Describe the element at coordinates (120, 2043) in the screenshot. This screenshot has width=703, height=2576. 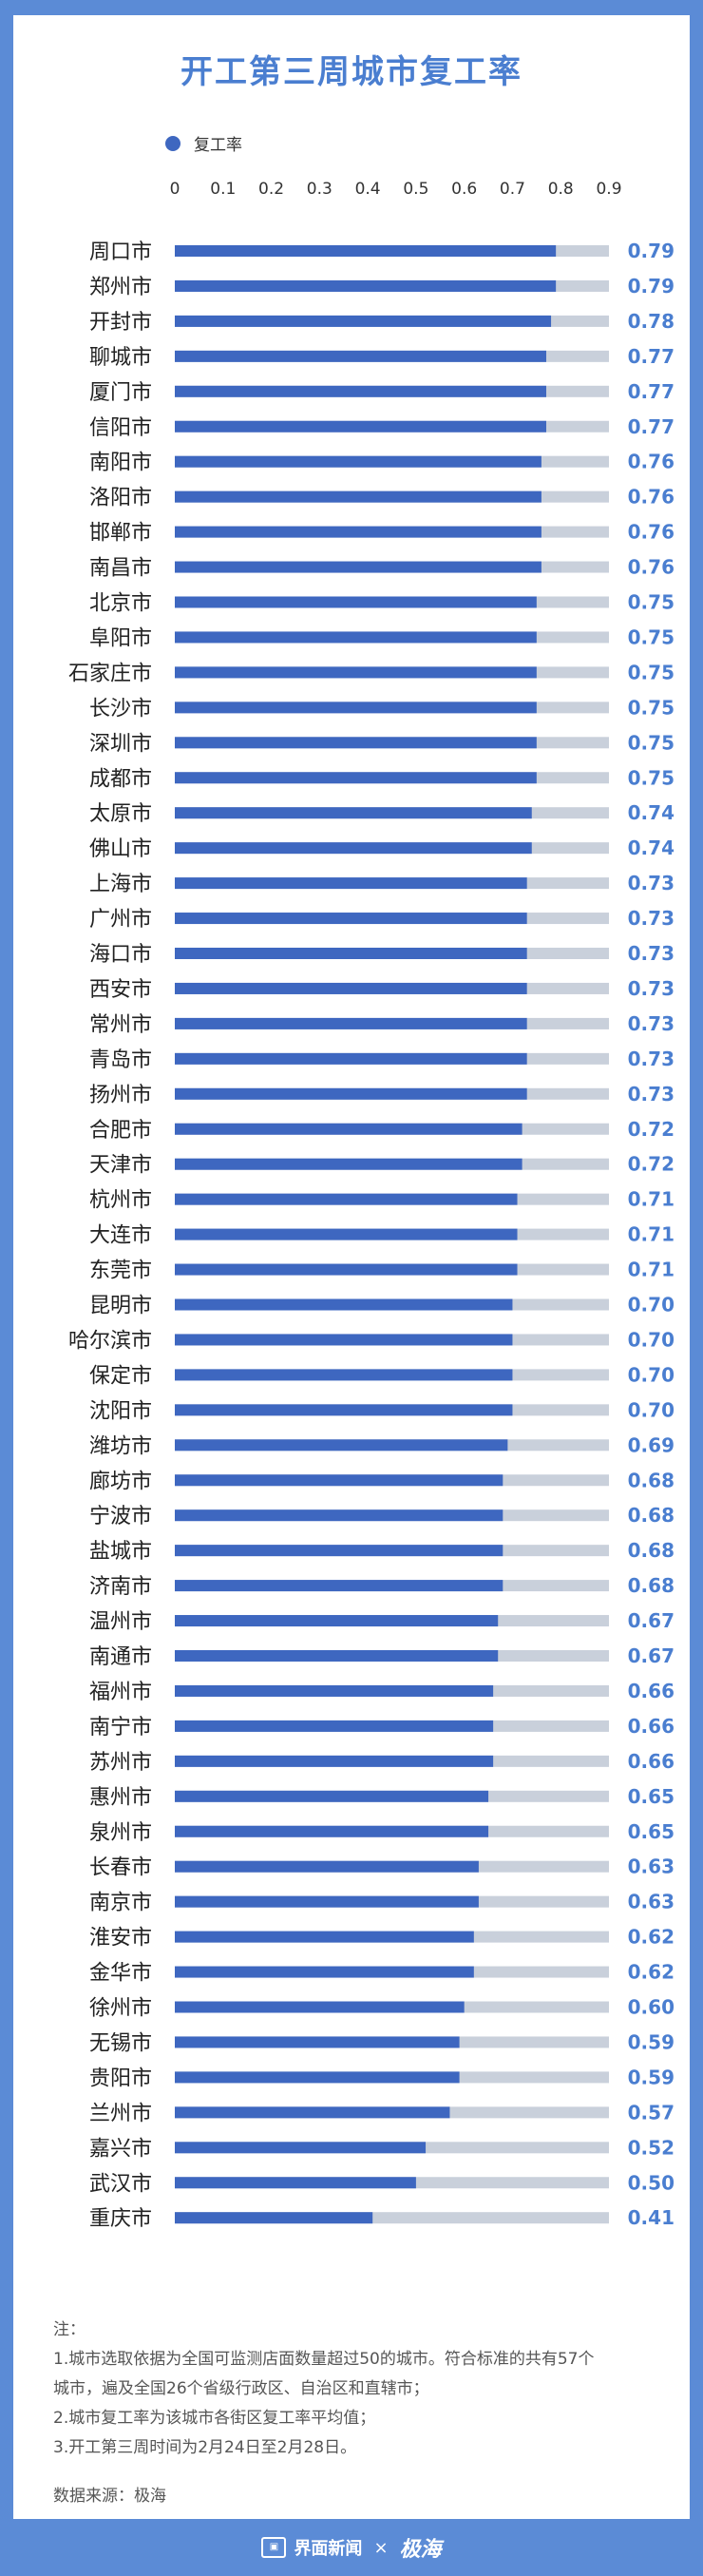
I see `city-label: 无锡市` at that location.